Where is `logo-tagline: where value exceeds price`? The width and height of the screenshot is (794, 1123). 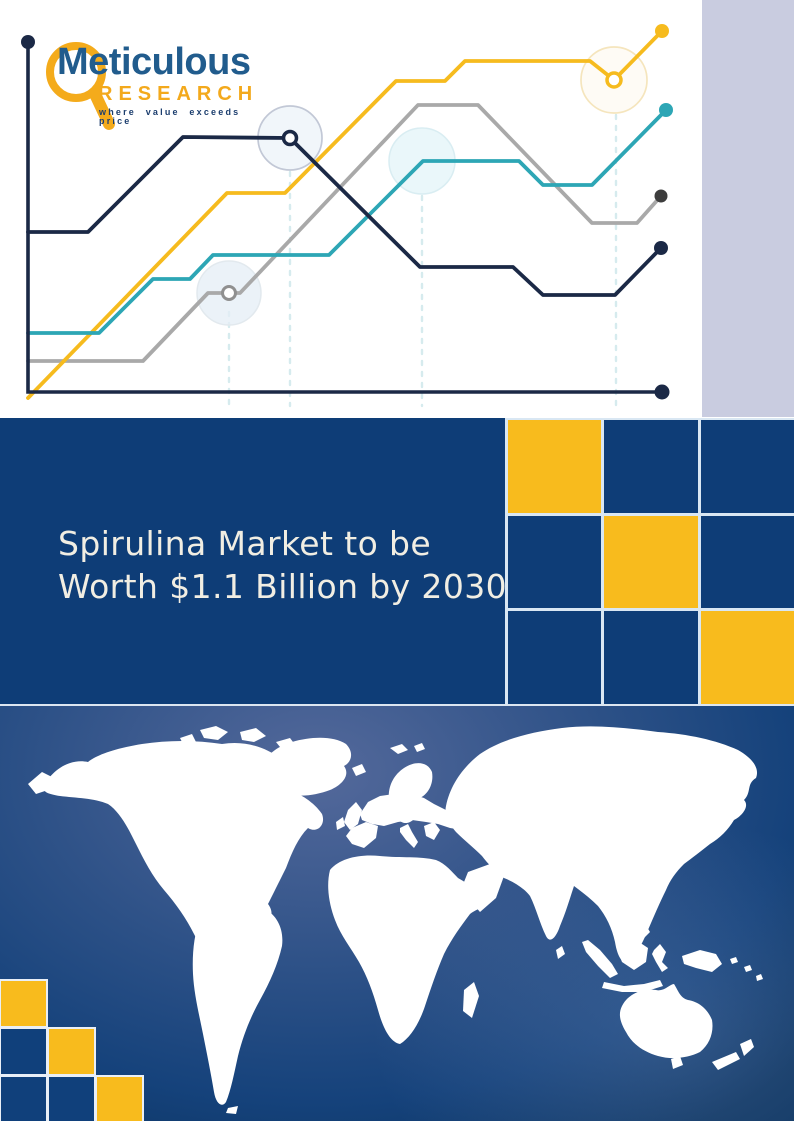
logo-tagline: where value exceeds price is located at coordinates (170, 116).